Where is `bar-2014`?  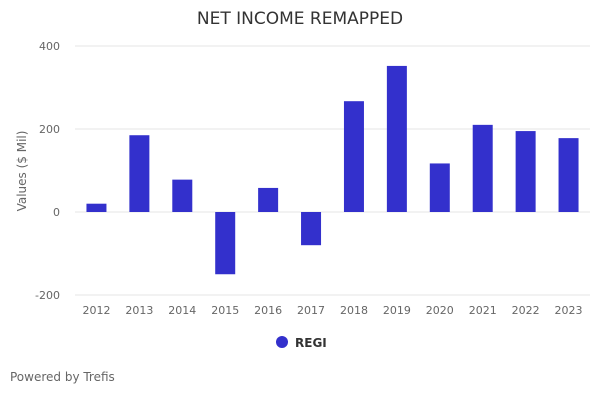
bar-2014 is located at coordinates (182, 195).